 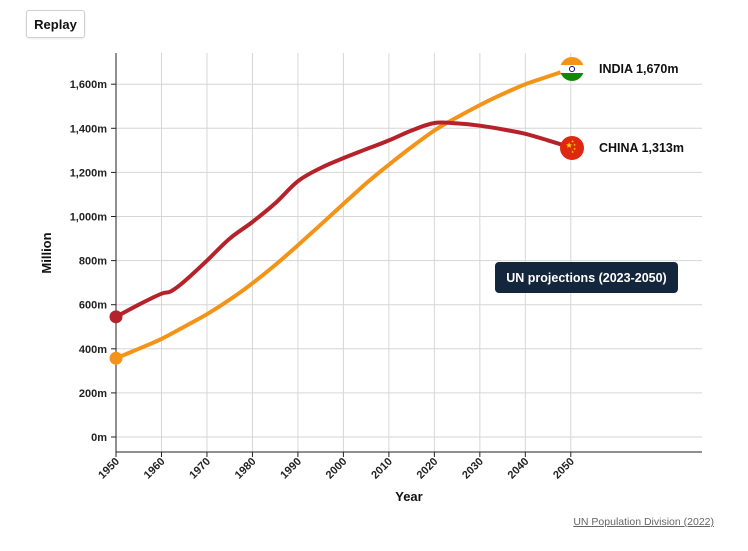 I want to click on y-tick-label: 1,600m, so click(x=89, y=85).